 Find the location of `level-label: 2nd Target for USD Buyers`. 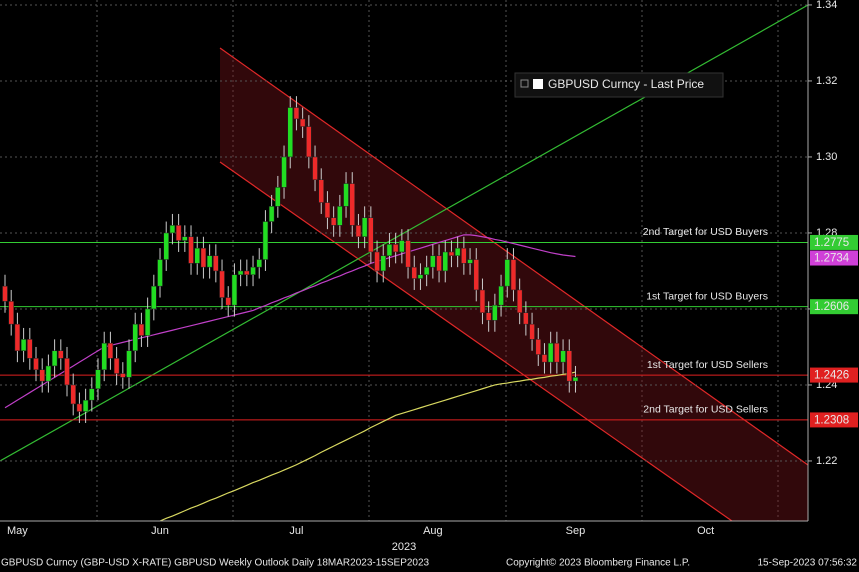

level-label: 2nd Target for USD Buyers is located at coordinates (705, 232).